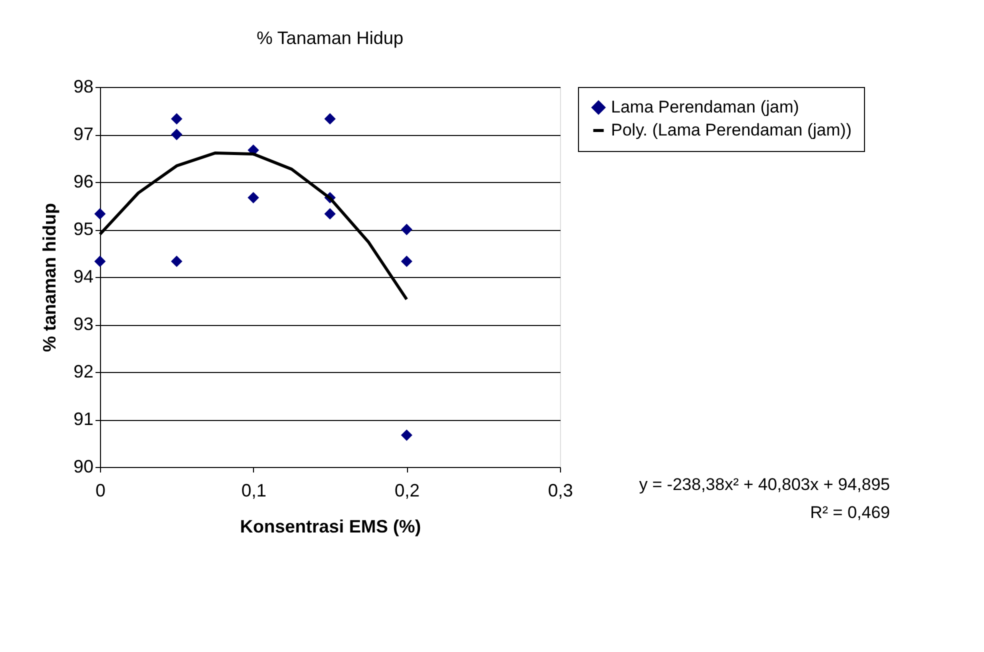 This screenshot has width=984, height=652. What do you see at coordinates (330, 38) in the screenshot?
I see `chart-title: % Tanaman Hidup` at bounding box center [330, 38].